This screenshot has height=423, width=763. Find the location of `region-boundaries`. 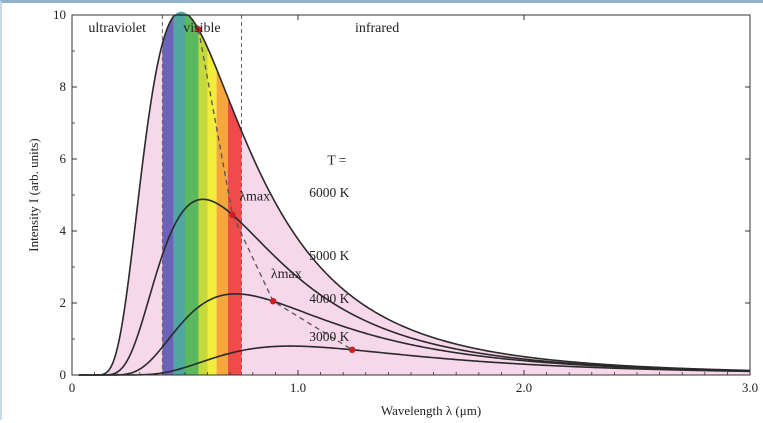

region-boundaries is located at coordinates (201, 195).